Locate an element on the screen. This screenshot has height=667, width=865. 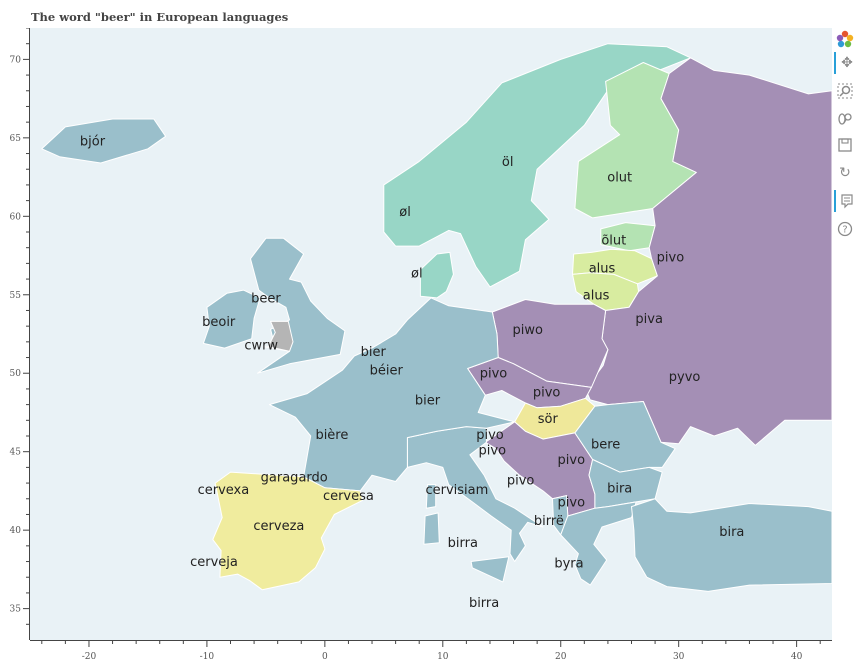
plot-toolbar: ✥ ↻ ? is located at coordinates (846, 138).